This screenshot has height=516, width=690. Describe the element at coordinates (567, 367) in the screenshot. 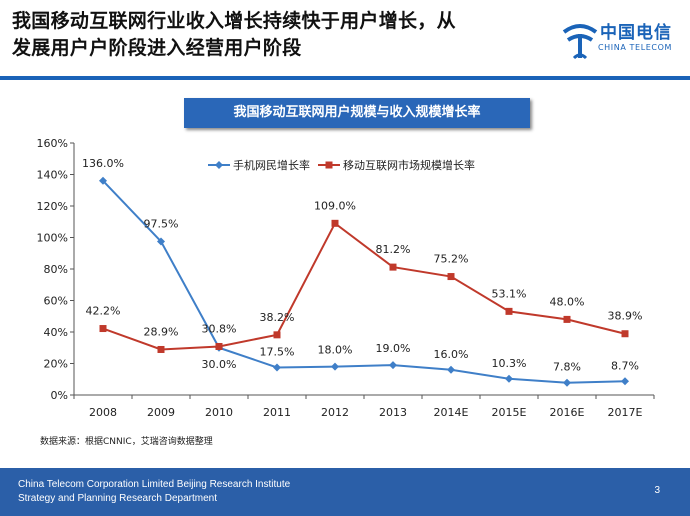

I see `data-label: 7.8%` at that location.